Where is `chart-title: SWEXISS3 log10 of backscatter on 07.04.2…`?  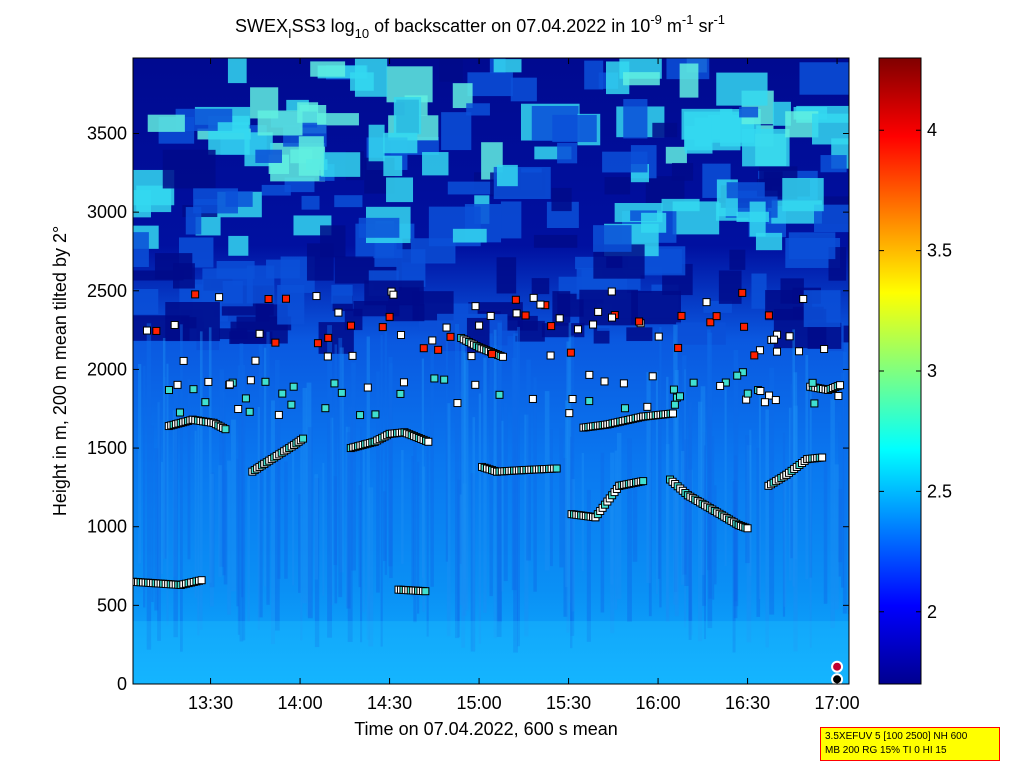
chart-title: SWEXISS3 log10 of backscatter on 07.04.2… is located at coordinates (480, 26).